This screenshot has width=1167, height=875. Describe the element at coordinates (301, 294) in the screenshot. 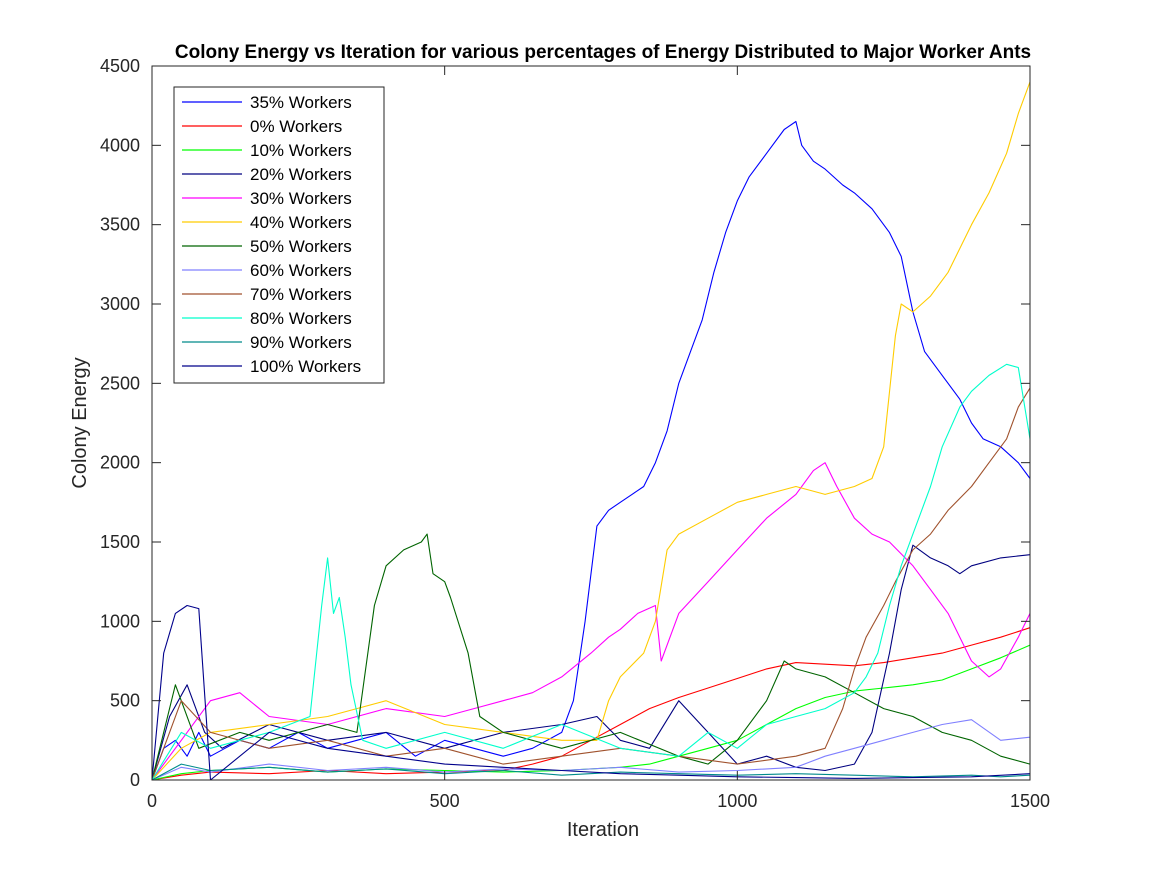

I see `legend-label-8: 70% Workers` at that location.